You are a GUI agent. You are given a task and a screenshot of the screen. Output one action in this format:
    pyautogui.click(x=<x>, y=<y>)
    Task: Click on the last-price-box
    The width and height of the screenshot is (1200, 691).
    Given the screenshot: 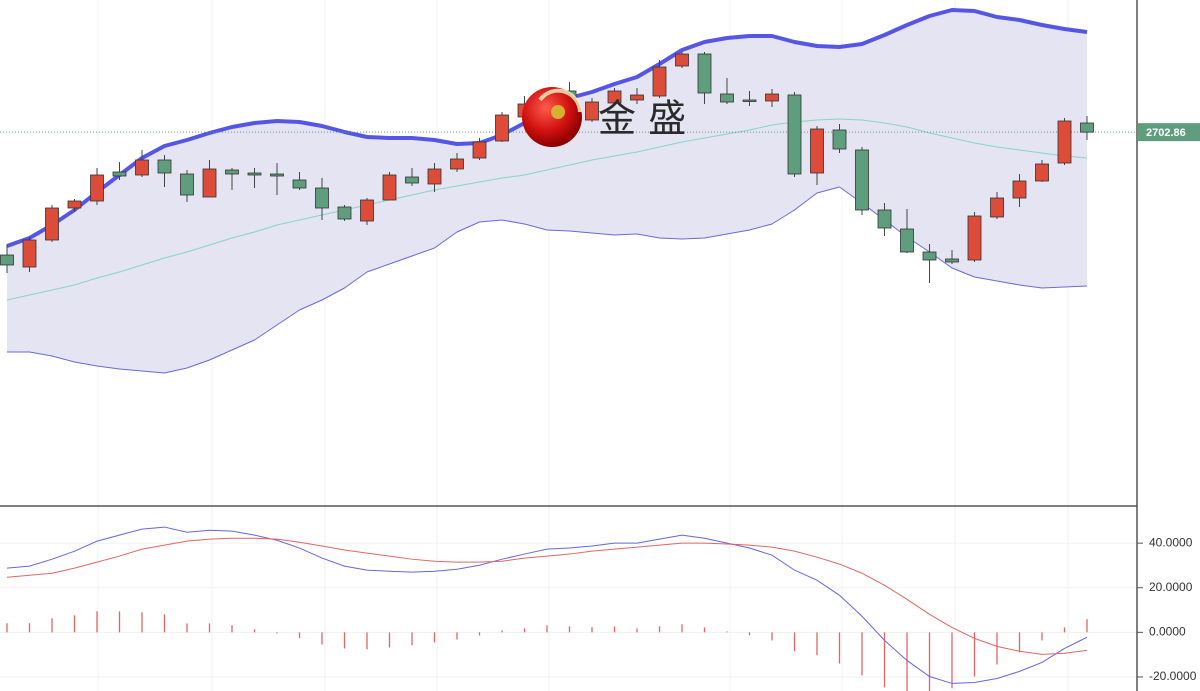 What is the action you would take?
    pyautogui.click(x=1169, y=132)
    